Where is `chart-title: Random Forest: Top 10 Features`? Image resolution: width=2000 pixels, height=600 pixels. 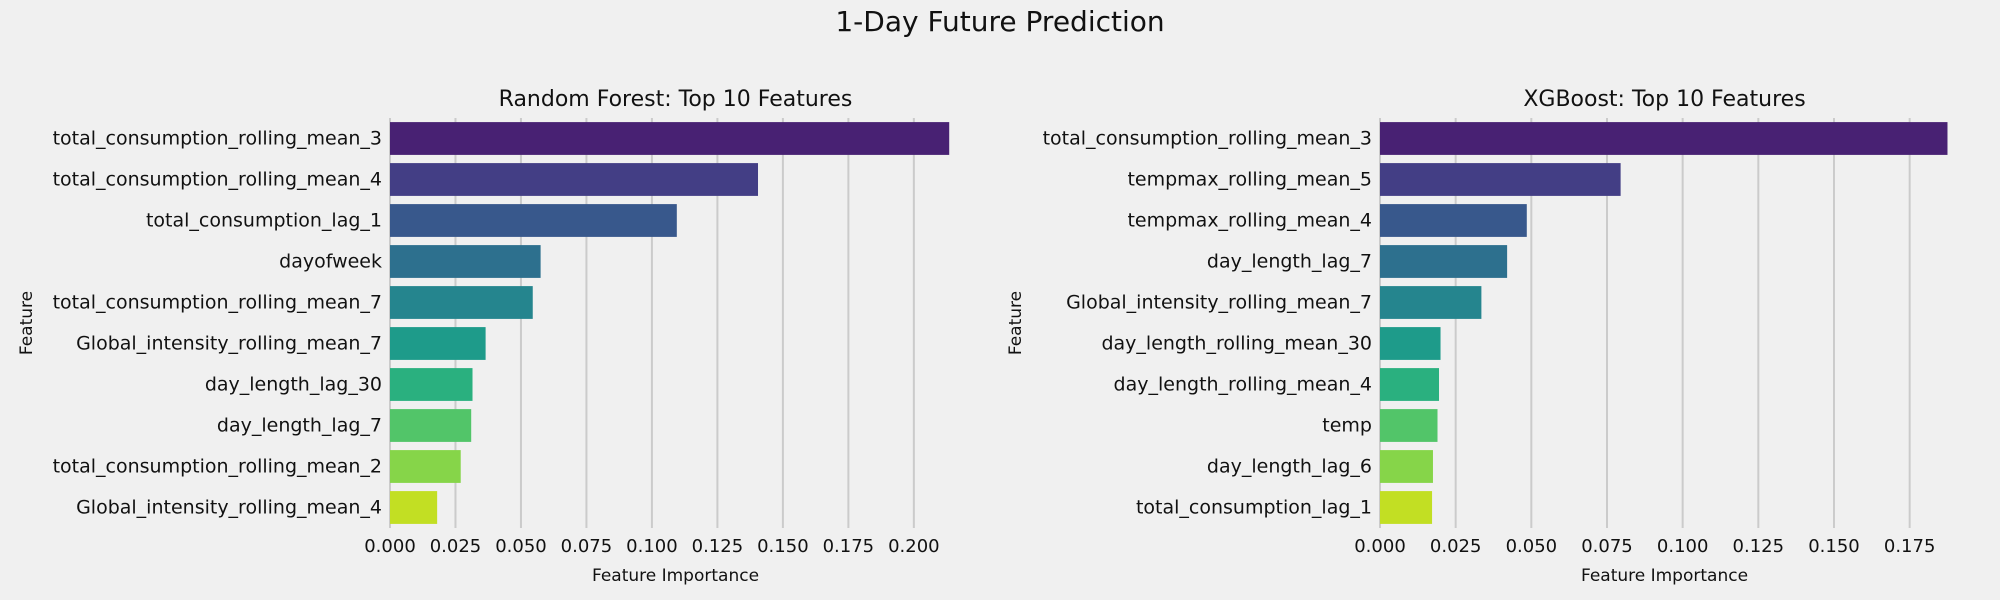
chart-title: Random Forest: Top 10 Features is located at coordinates (676, 99).